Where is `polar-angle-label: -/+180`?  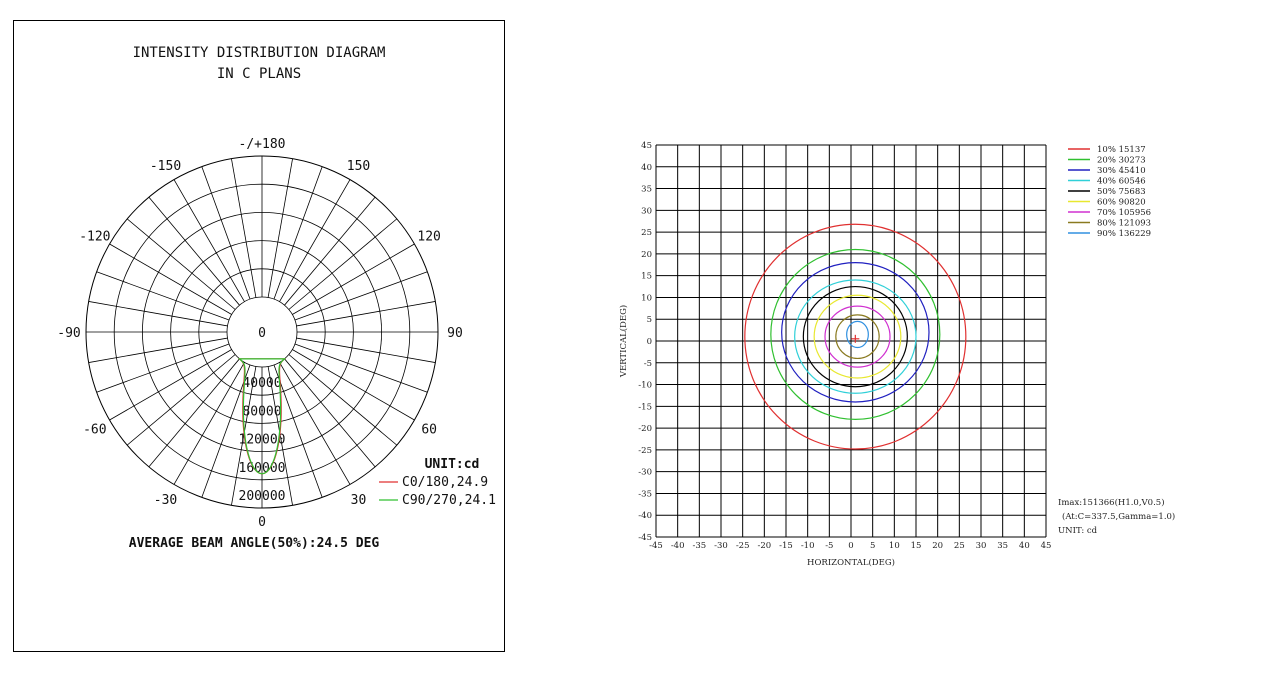
polar-angle-label: -/+180 is located at coordinates (262, 144).